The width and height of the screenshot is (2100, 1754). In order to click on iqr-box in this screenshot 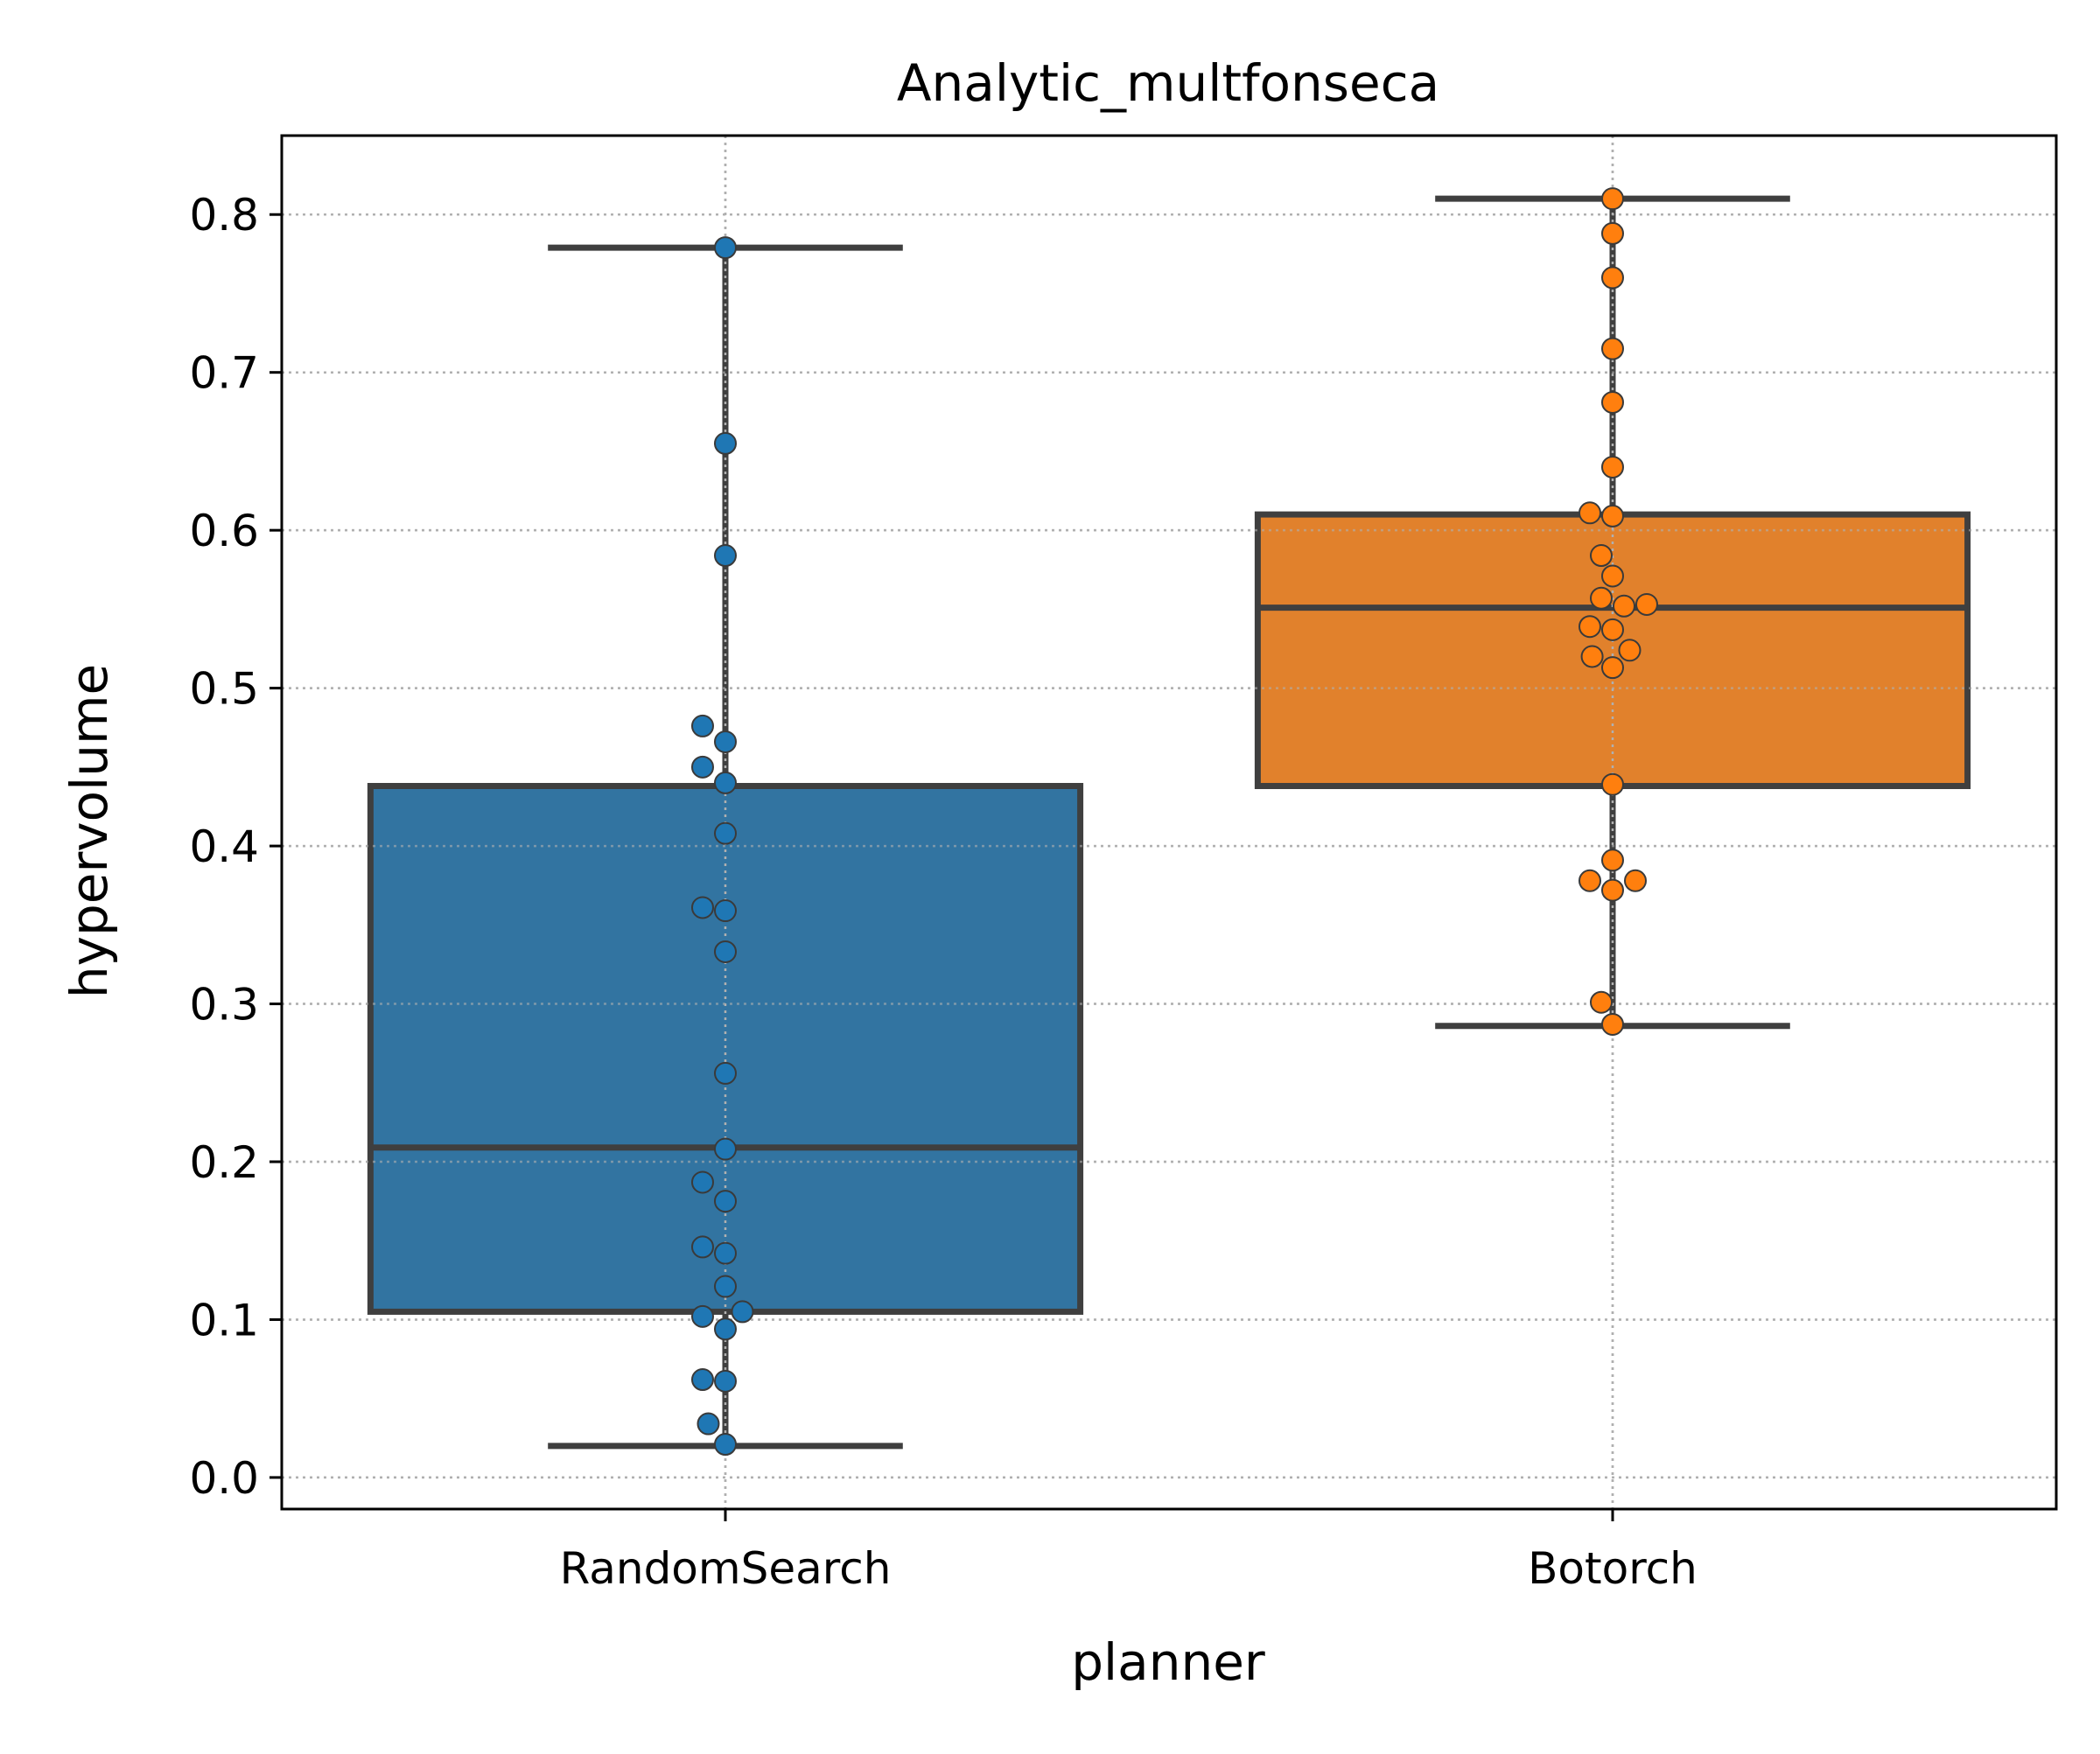, I will do `click(1612, 650)`.